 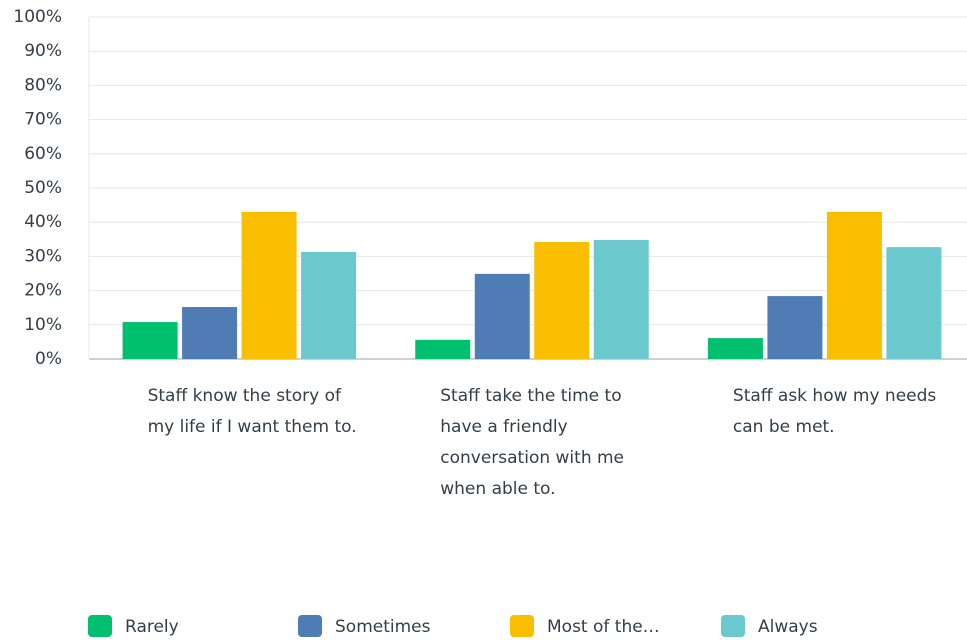 What do you see at coordinates (37, 17) in the screenshot?
I see `y-tick-label: 100%` at bounding box center [37, 17].